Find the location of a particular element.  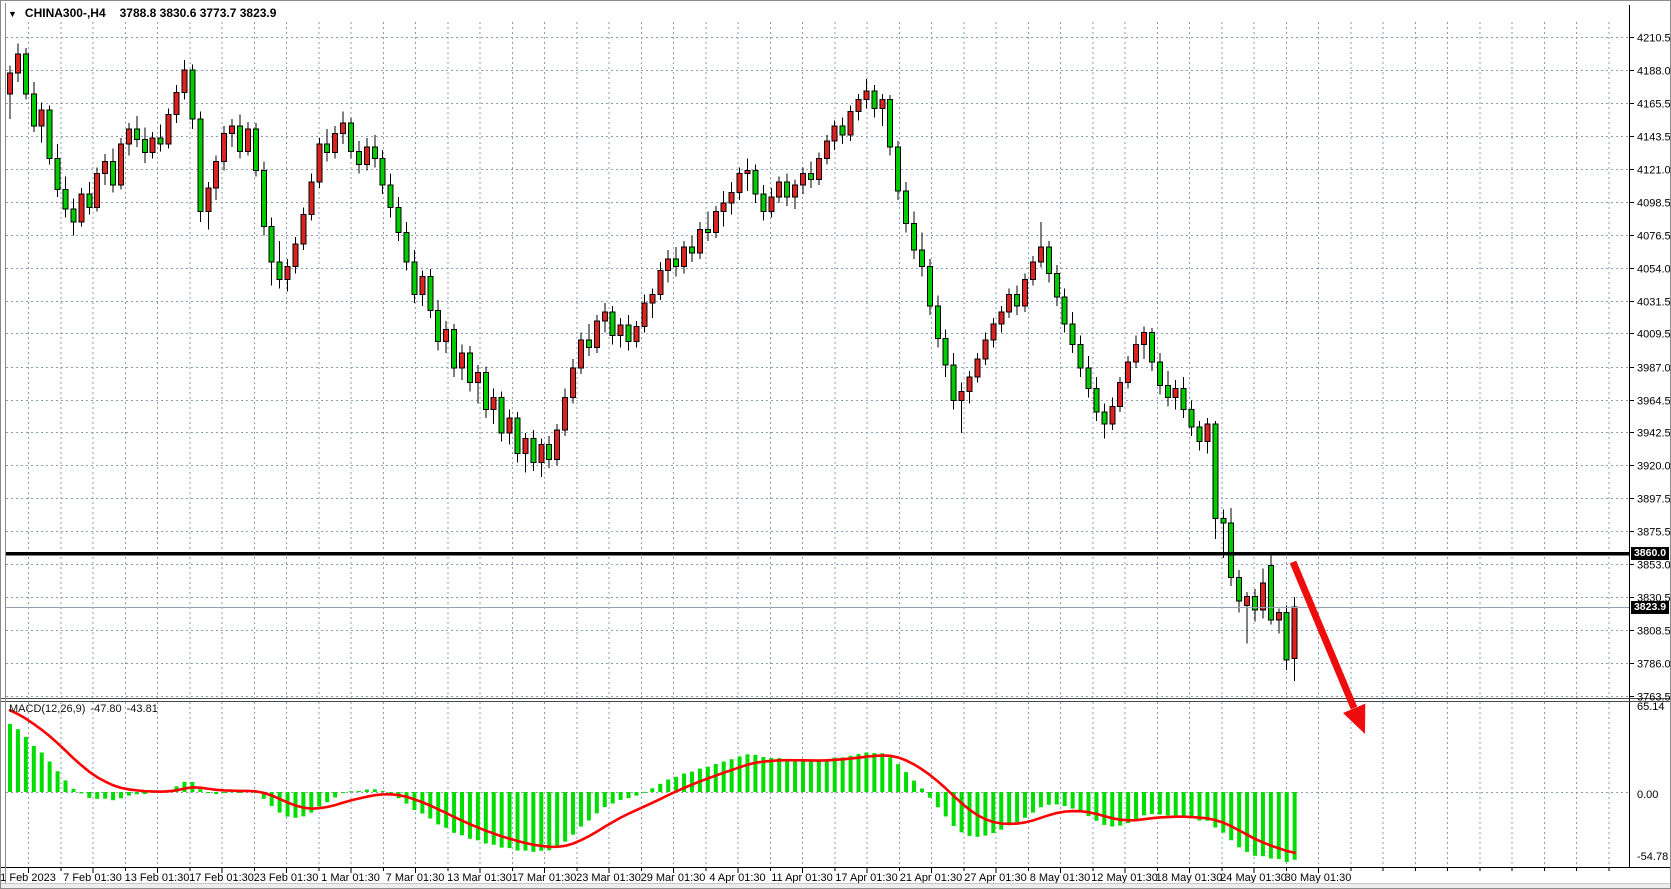

trend-arrow is located at coordinates (1327, 647).